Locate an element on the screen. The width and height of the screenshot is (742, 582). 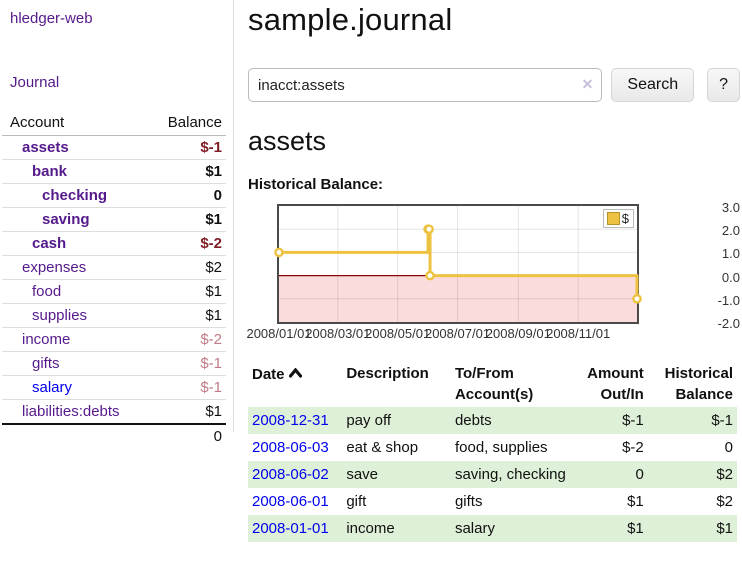
transaction-date-link: 2008-01-01 is located at coordinates (290, 528).